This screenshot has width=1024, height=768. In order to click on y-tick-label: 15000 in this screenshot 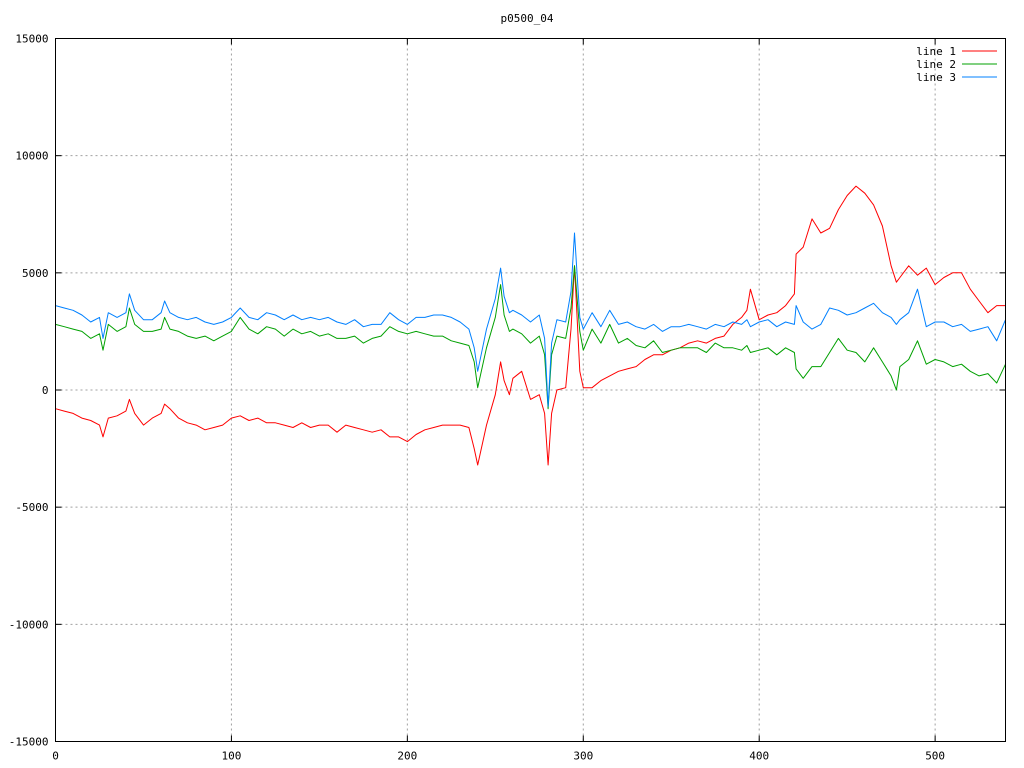, I will do `click(31, 39)`.